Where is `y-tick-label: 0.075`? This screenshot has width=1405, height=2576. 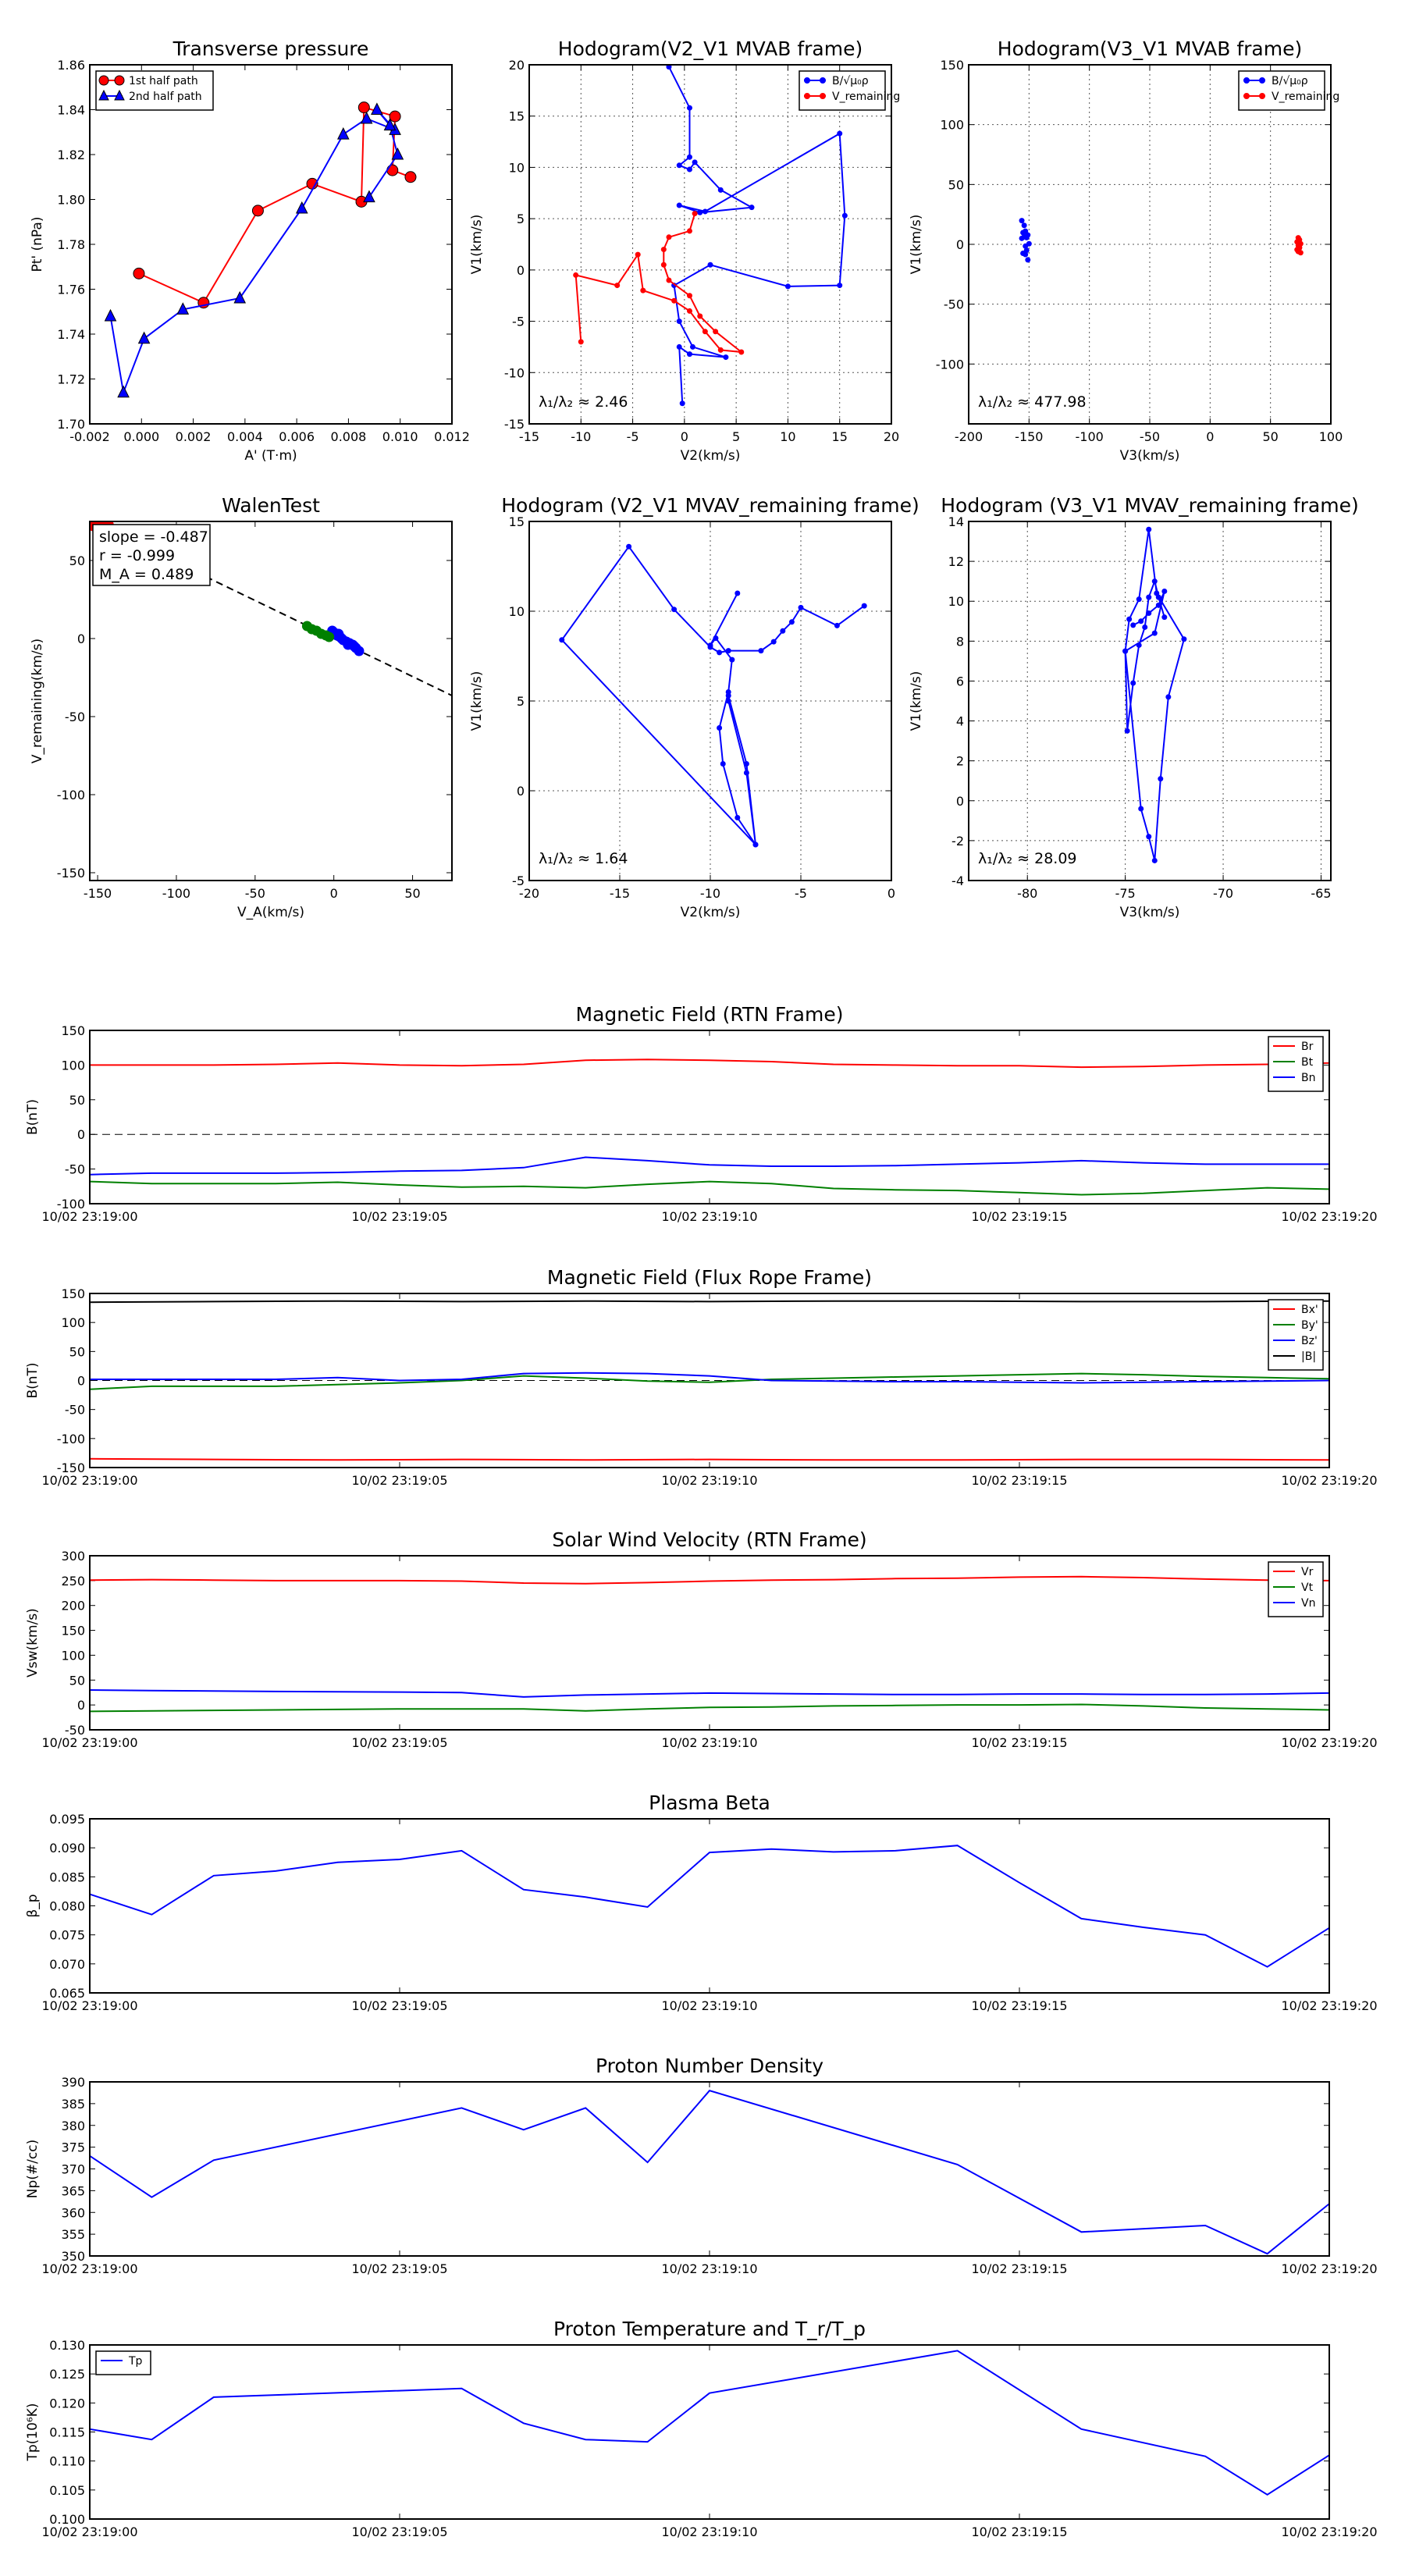
y-tick-label: 0.075 is located at coordinates (67, 1936).